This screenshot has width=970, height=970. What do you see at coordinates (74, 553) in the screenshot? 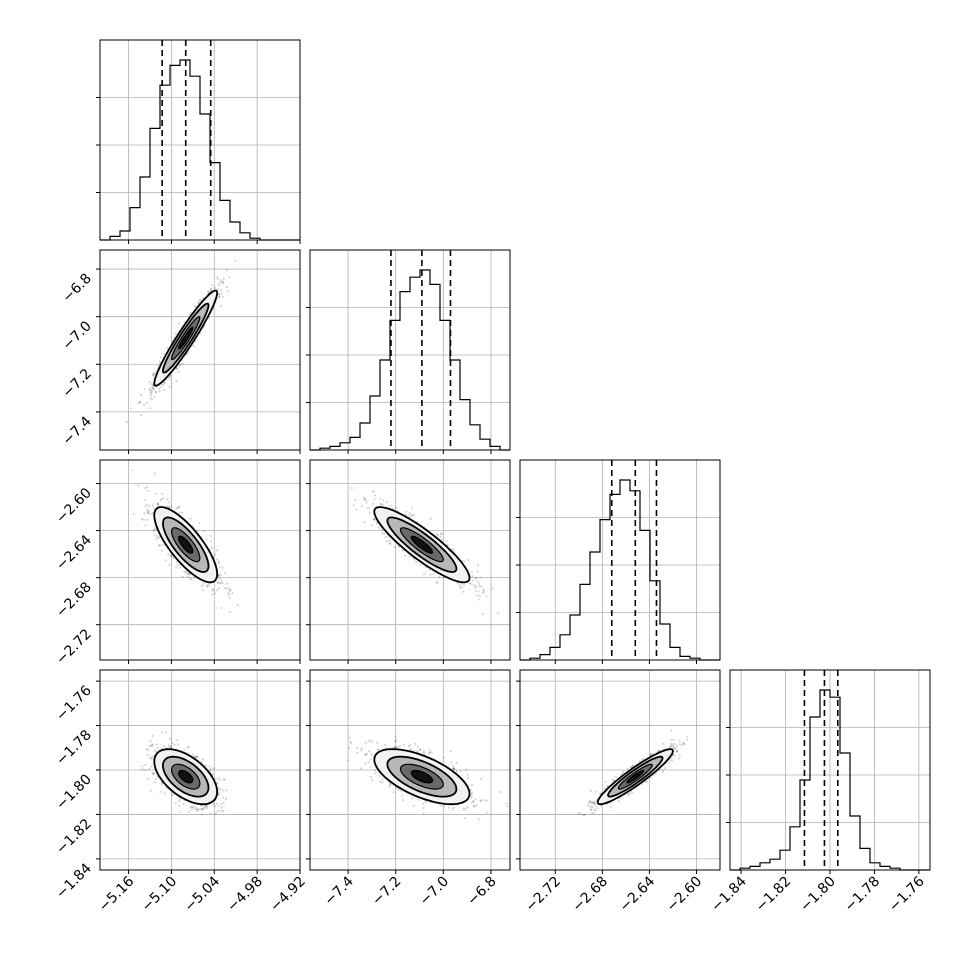
I see `y-tick-label: −2.64` at bounding box center [74, 553].